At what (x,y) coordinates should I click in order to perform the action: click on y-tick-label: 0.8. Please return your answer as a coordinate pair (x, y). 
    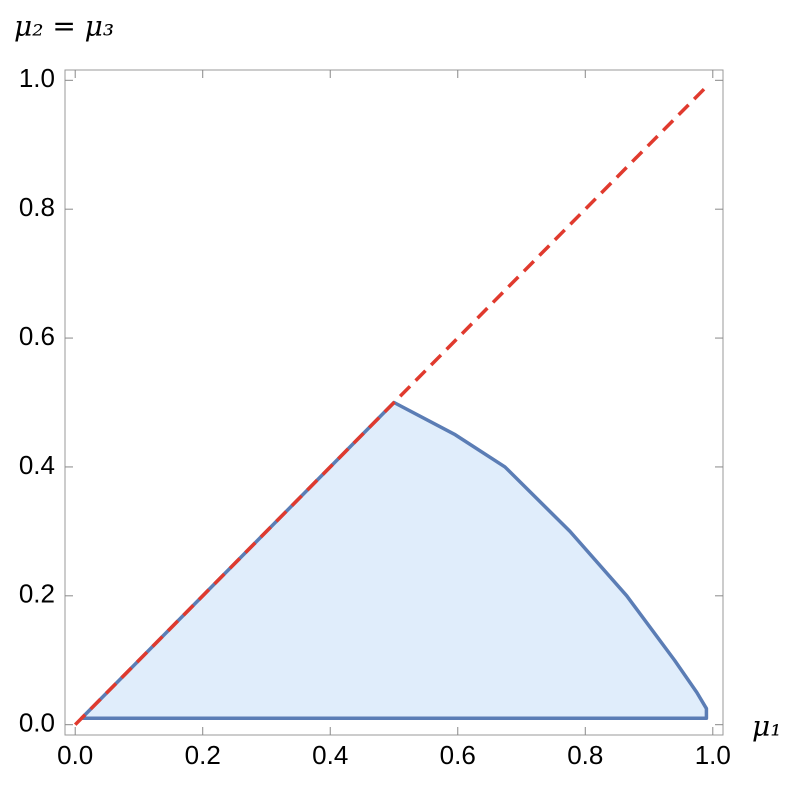
    Looking at the image, I should click on (37, 207).